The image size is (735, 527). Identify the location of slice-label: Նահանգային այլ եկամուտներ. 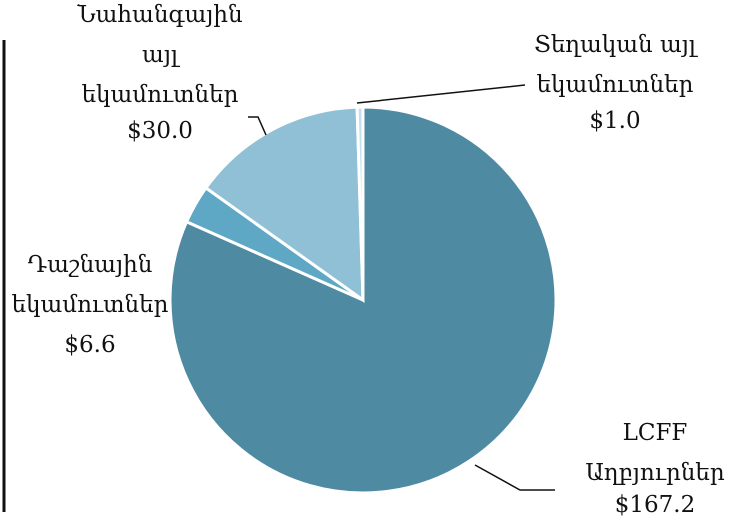
(159, 55).